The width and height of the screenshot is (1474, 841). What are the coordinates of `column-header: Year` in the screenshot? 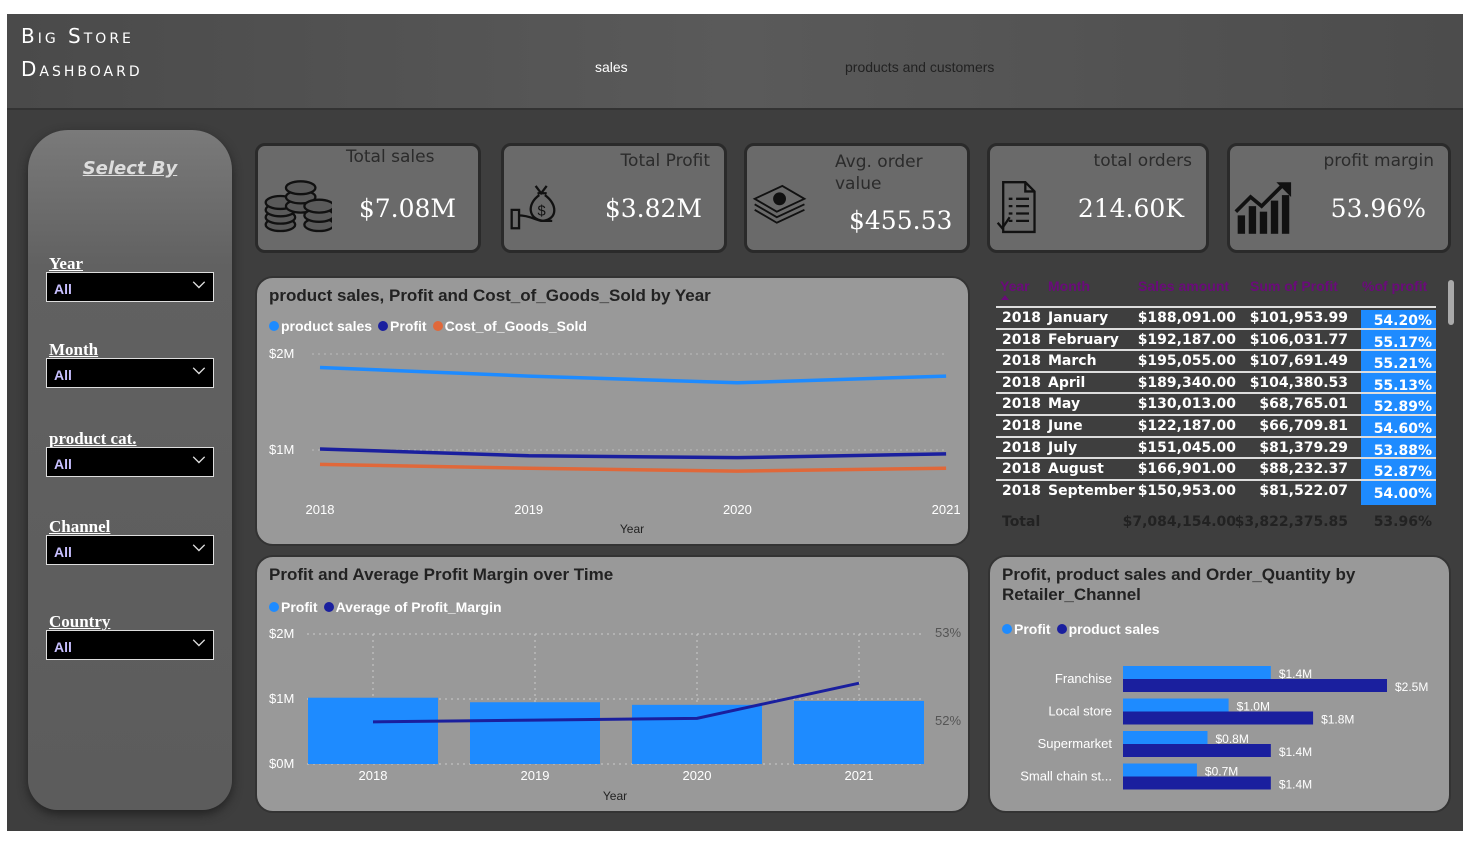 It's located at (1015, 286).